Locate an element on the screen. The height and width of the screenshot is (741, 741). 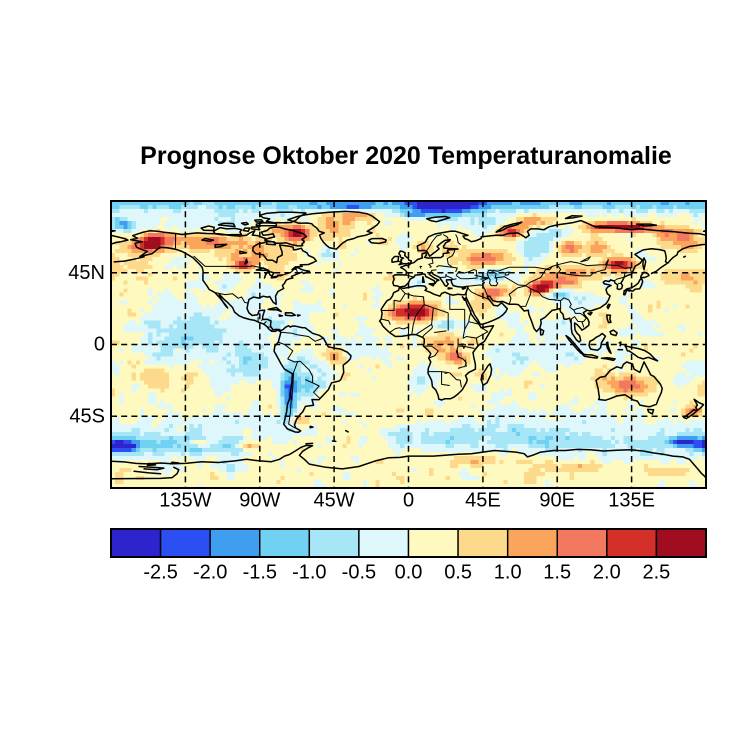
svg-text: 45N is located at coordinates (86, 273).